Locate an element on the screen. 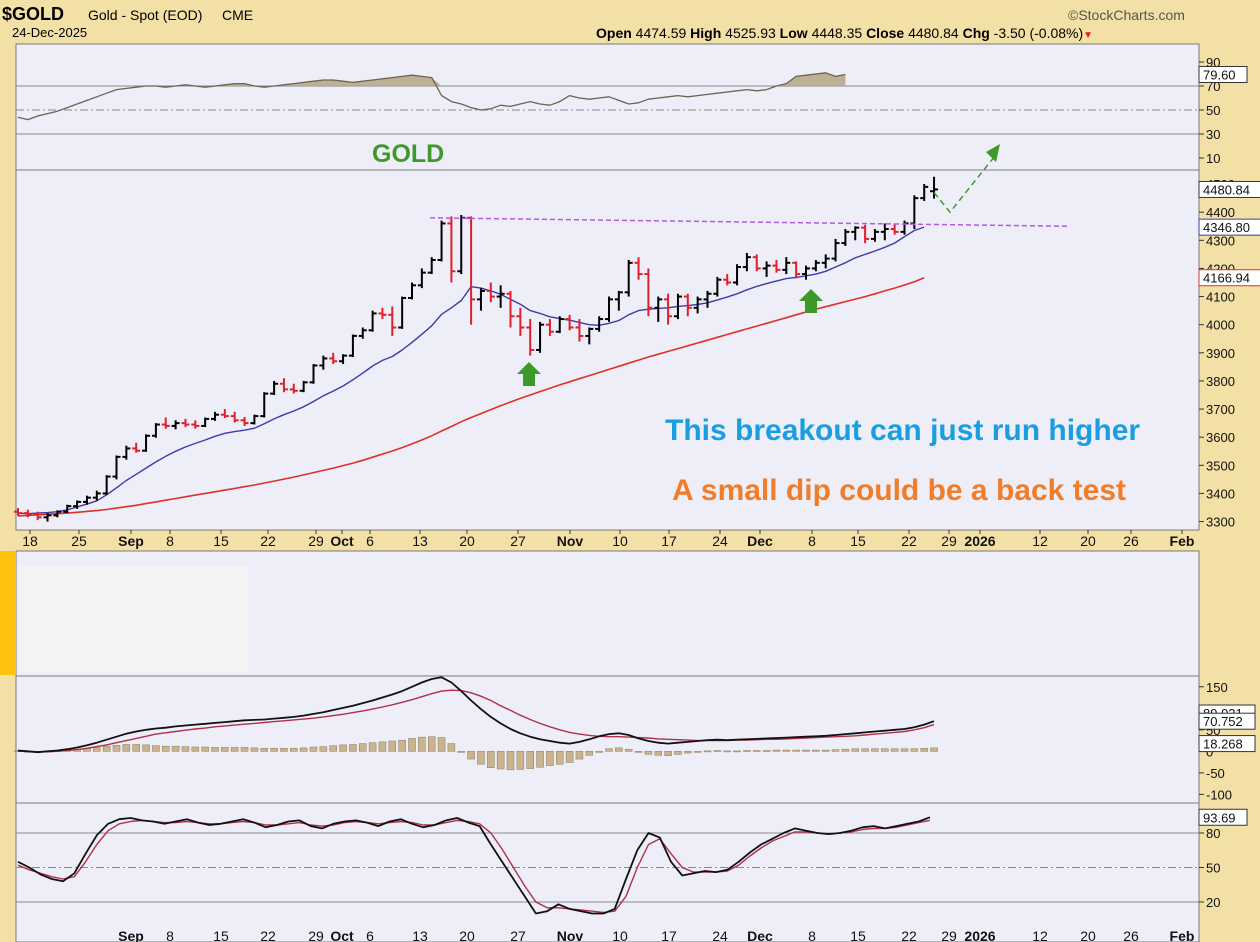 The height and width of the screenshot is (942, 1260). macd-line is located at coordinates (476, 715).